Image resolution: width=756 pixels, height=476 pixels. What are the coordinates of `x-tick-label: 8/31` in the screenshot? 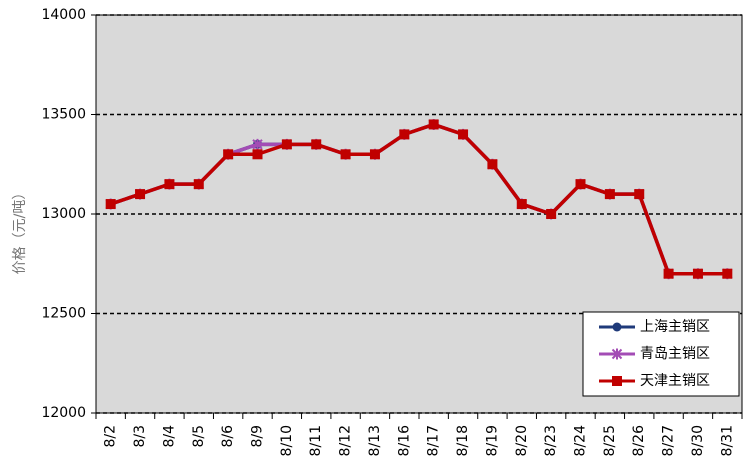 It's located at (727, 440).